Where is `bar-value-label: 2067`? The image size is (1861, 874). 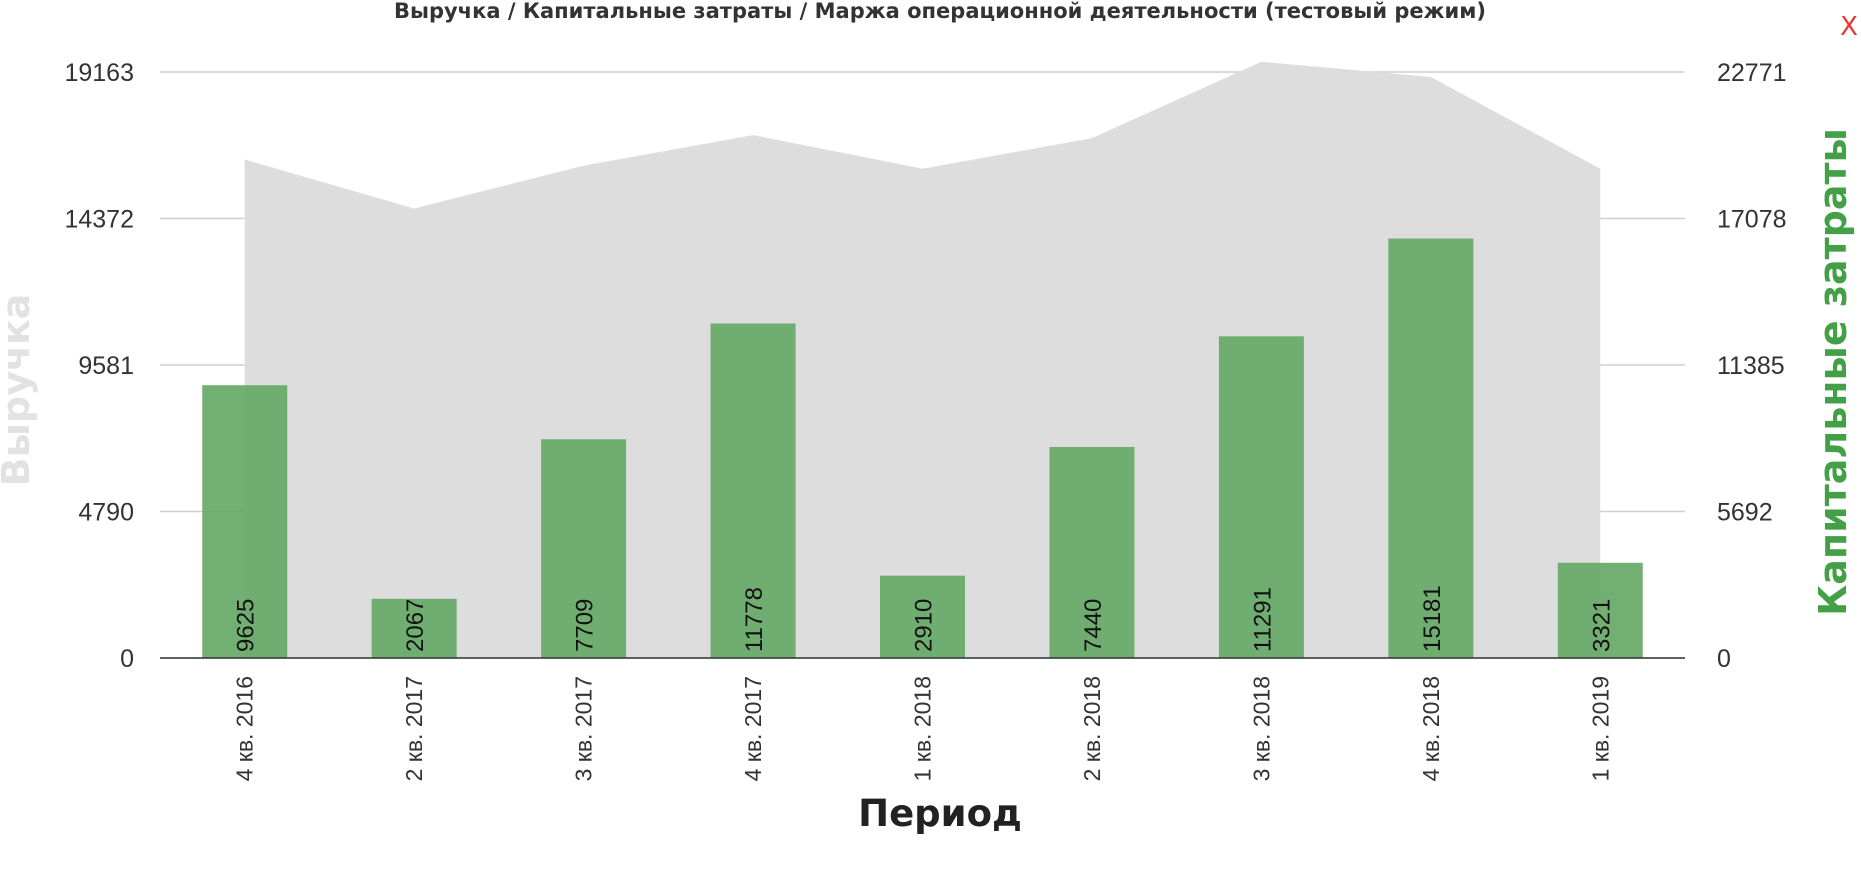 bar-value-label: 2067 is located at coordinates (415, 625).